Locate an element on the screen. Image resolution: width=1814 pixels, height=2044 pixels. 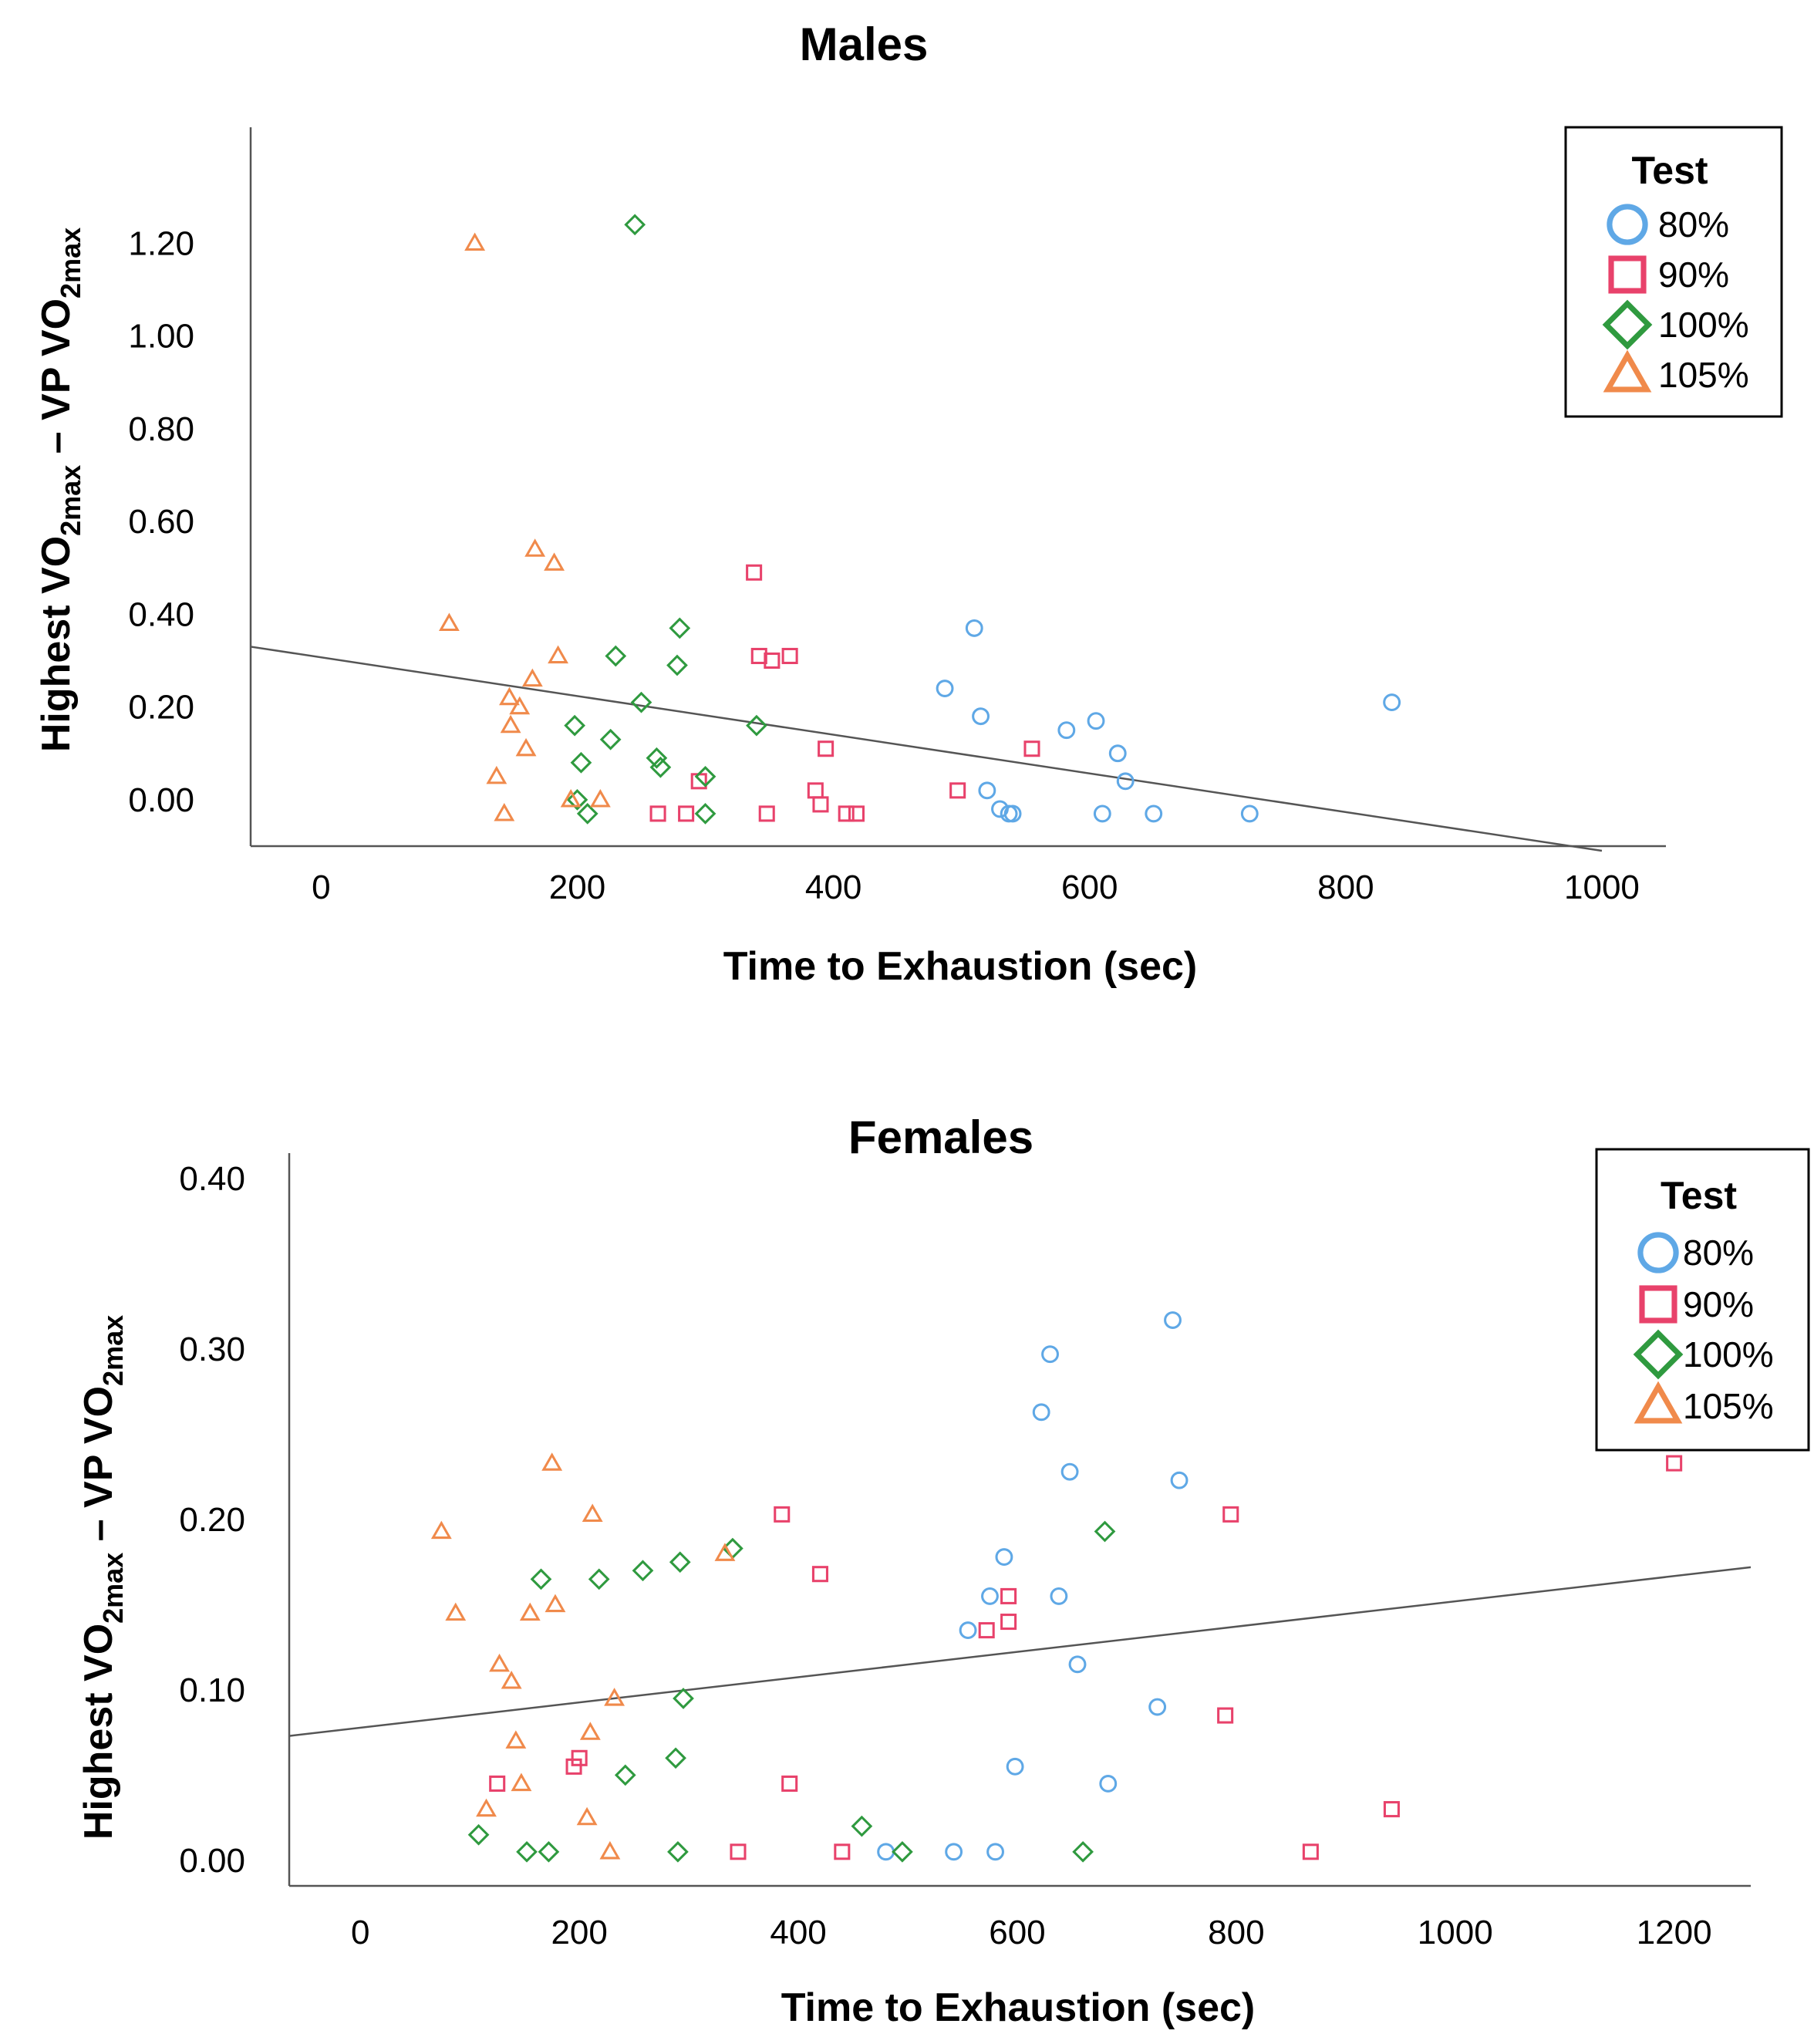
y-tick-label: 1.20 is located at coordinates (161, 243).